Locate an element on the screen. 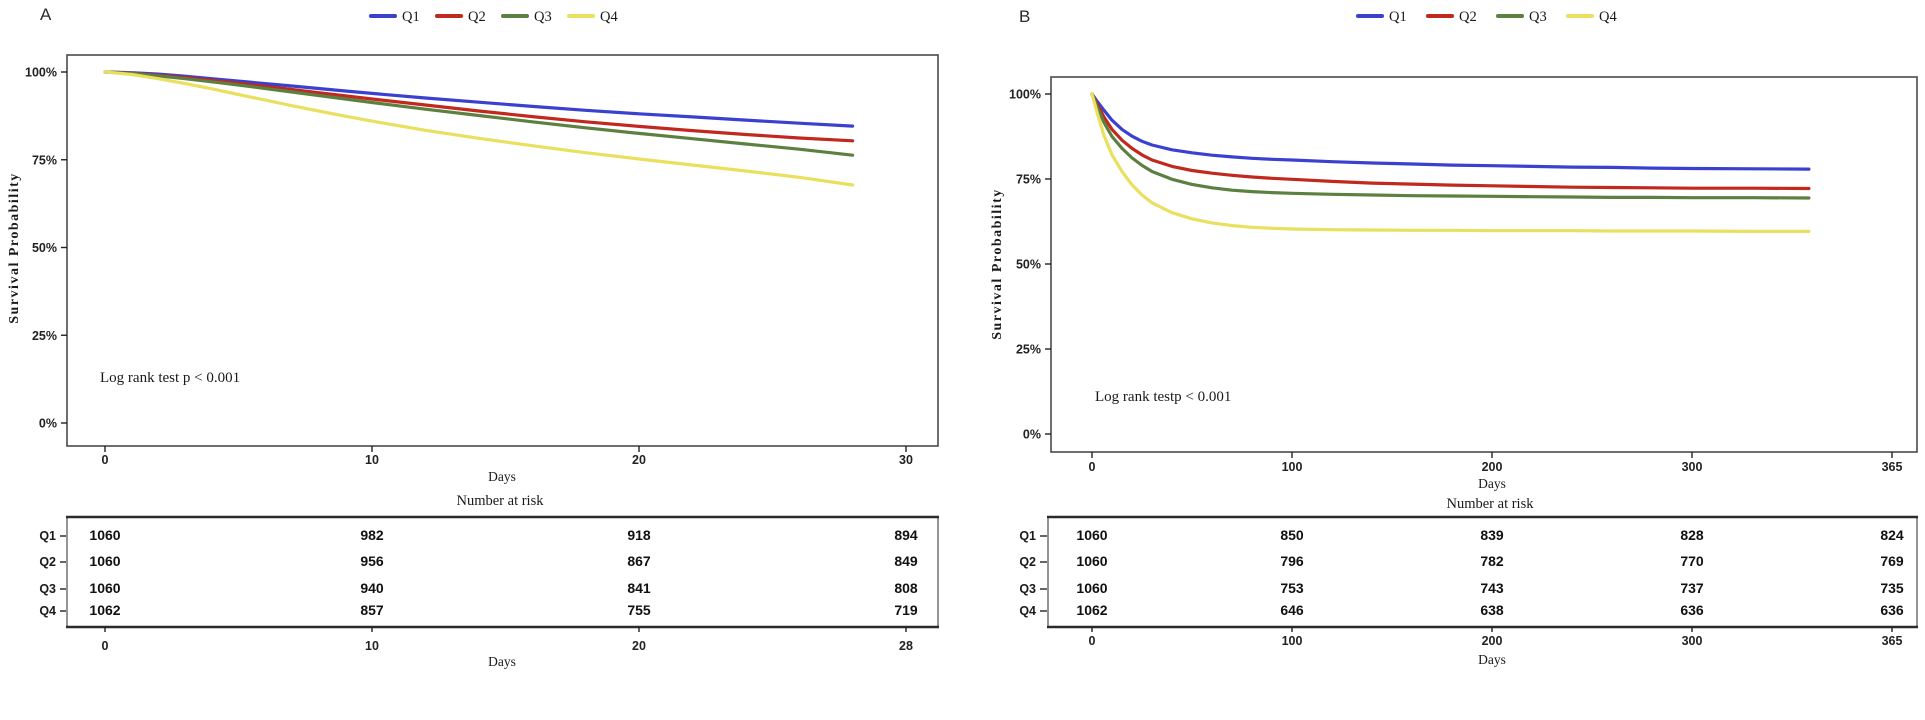 The height and width of the screenshot is (720, 1925). risk-count: 894 is located at coordinates (906, 535).